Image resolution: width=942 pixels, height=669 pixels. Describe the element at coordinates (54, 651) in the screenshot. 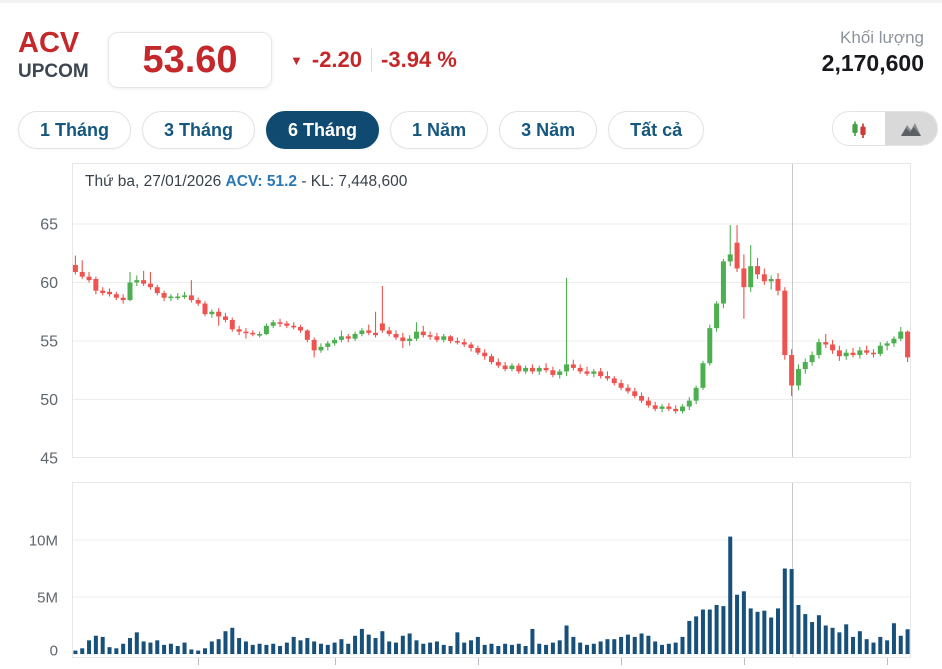

I see `svg-text: 0` at that location.